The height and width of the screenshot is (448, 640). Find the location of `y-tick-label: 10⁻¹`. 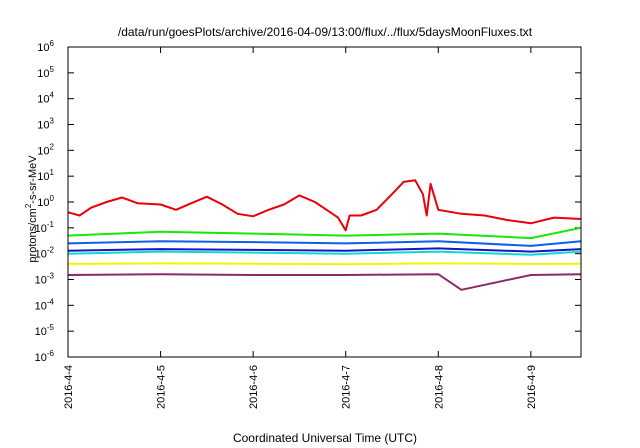

y-tick-label: 10⁻¹ is located at coordinates (45, 227).